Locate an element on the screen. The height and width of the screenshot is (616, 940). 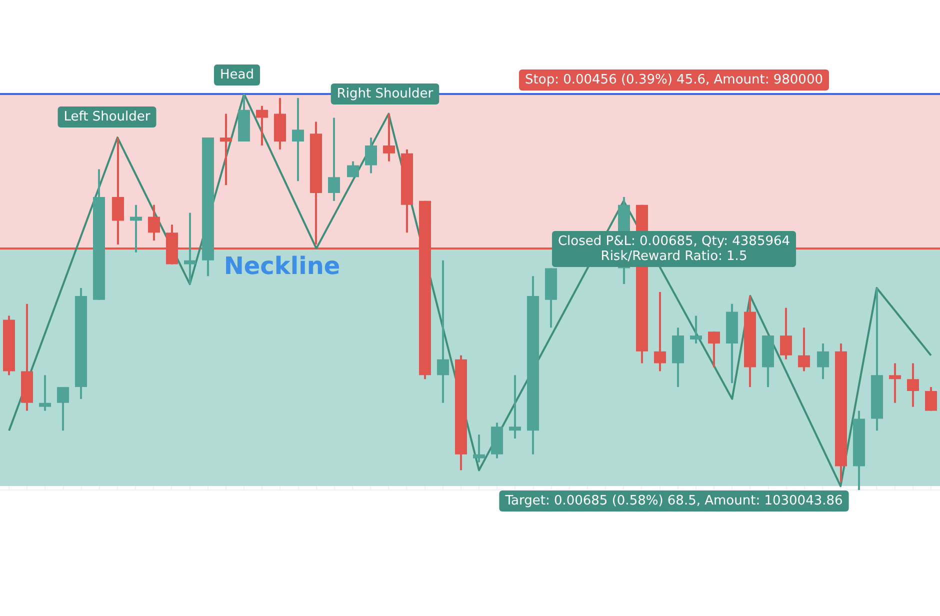
text: Target: 0.00685 (0.58%) 68.5, Amount: 1030043.86 is located at coordinates (673, 500).